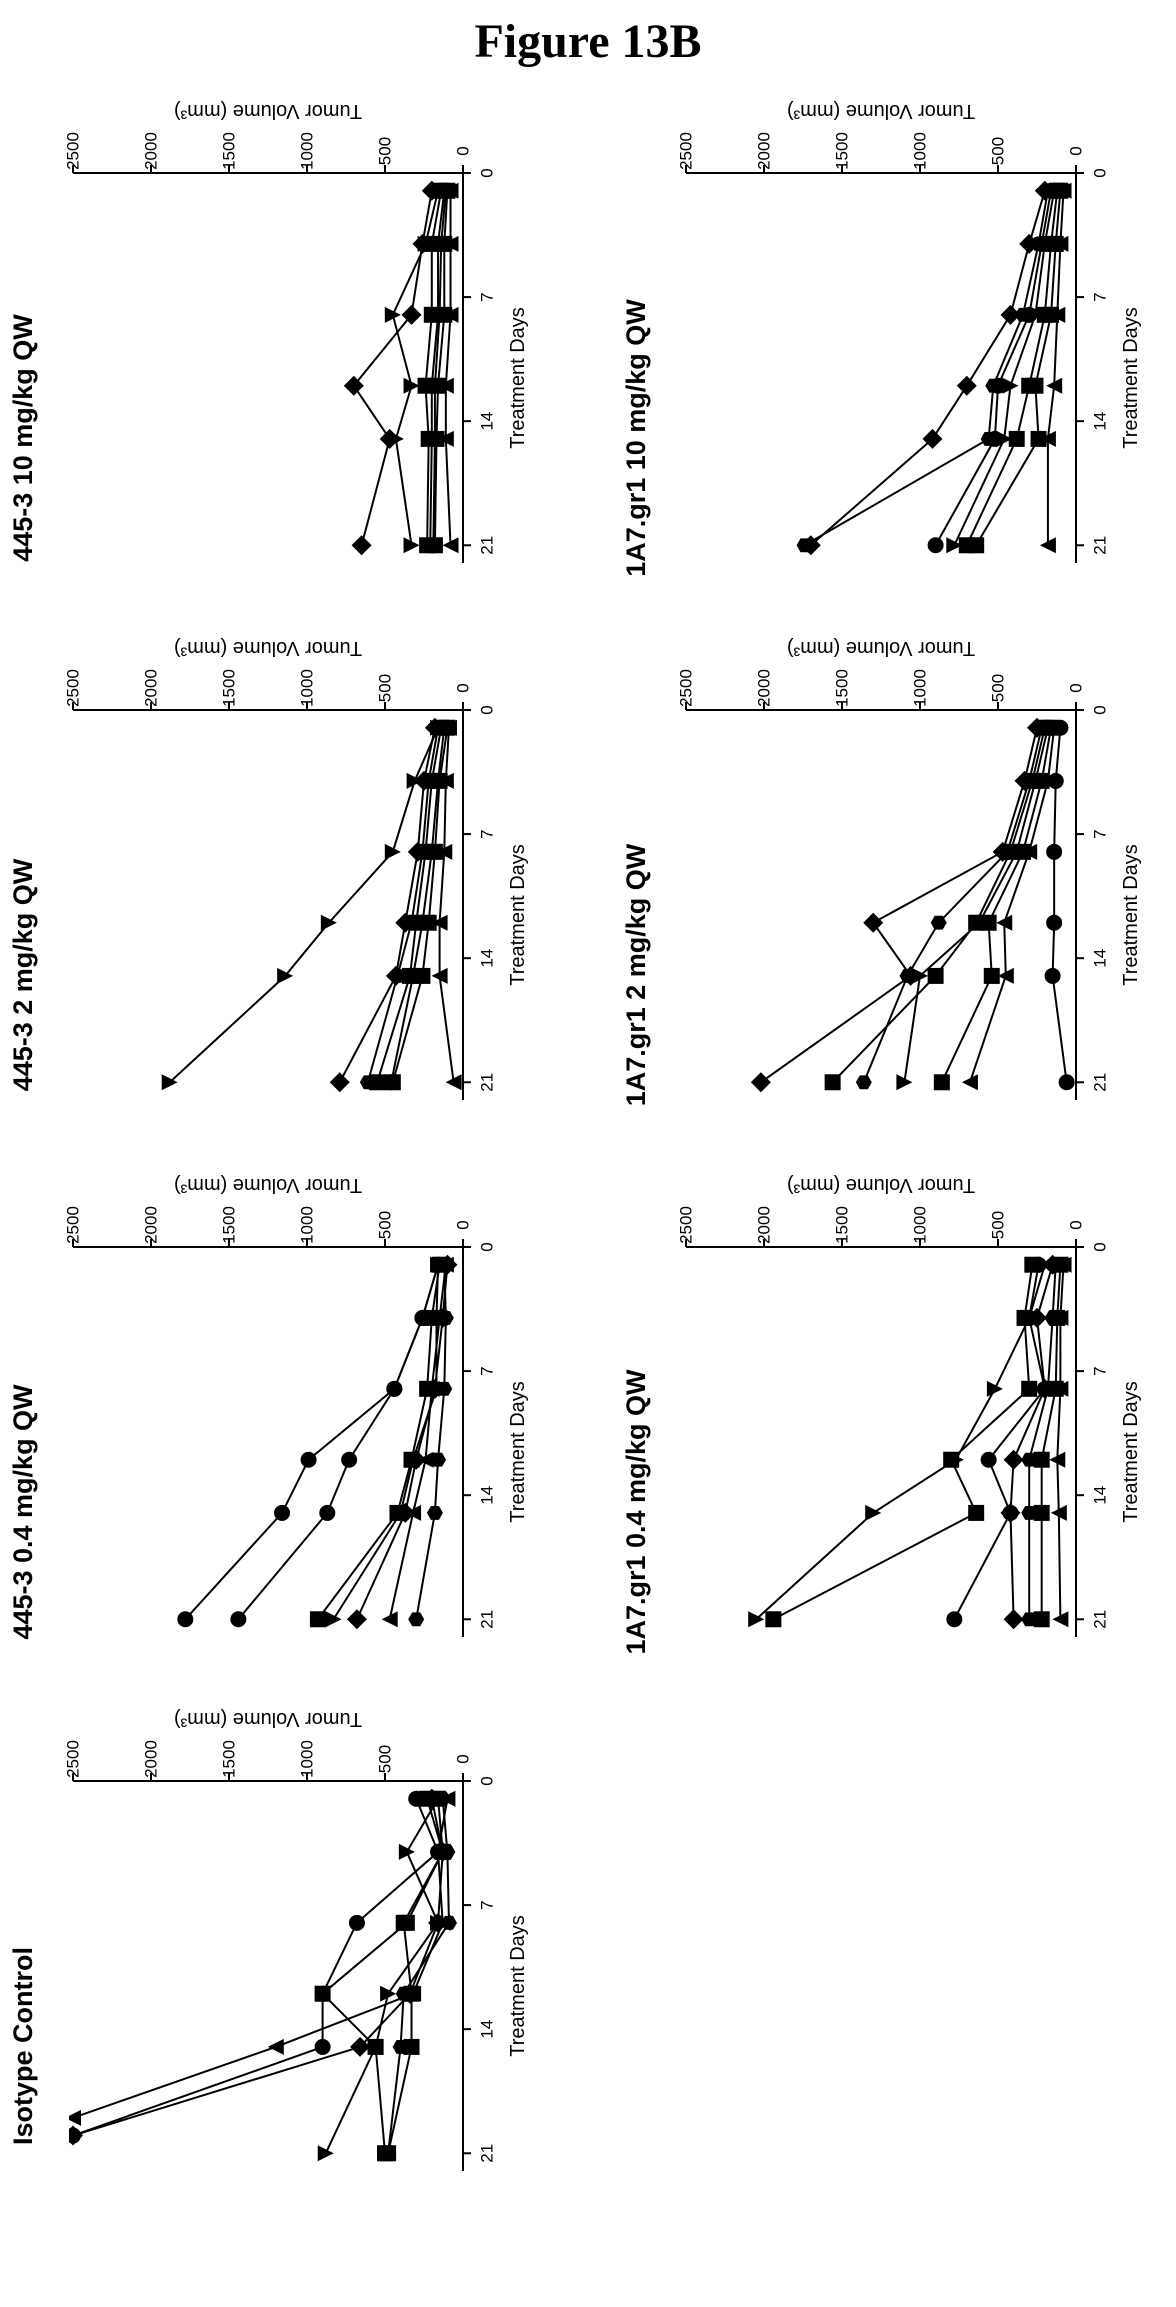 The width and height of the screenshot is (1176, 2307). What do you see at coordinates (881, 1185) in the screenshot?
I see `y-axis-label: Tumor Volume (mm³)` at bounding box center [881, 1185].